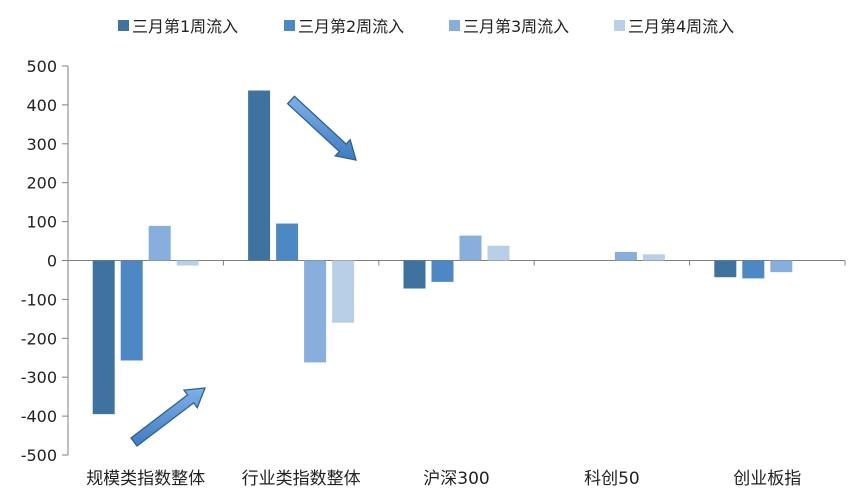  What do you see at coordinates (612, 479) in the screenshot?
I see `category-label: 科创50` at bounding box center [612, 479].